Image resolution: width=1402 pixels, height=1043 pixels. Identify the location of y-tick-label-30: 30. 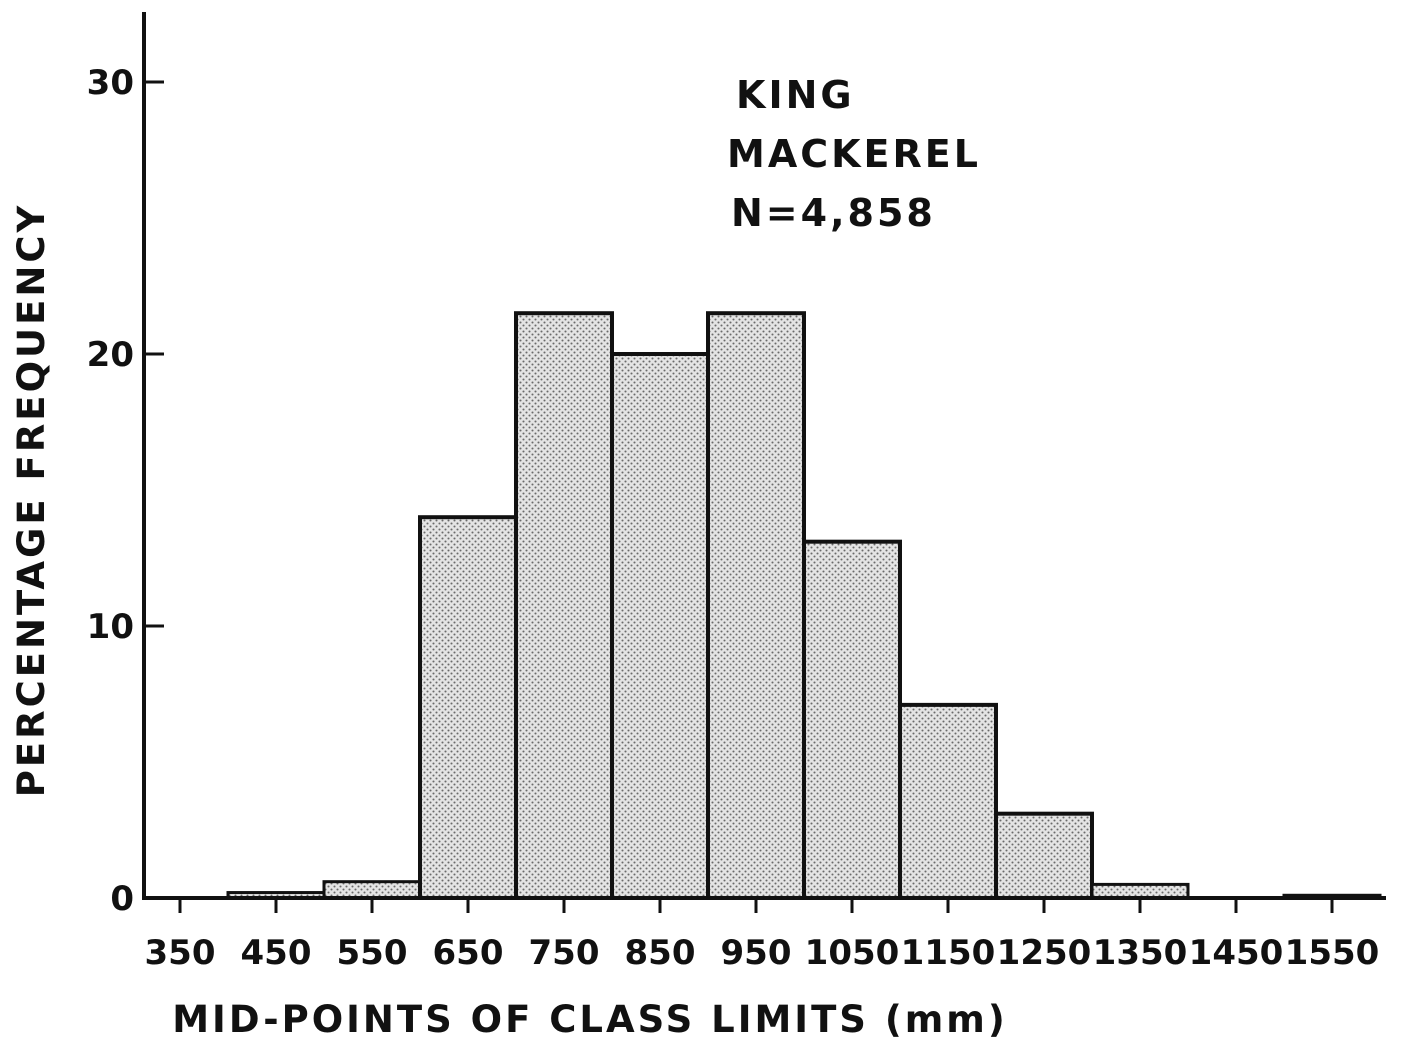
(110, 83).